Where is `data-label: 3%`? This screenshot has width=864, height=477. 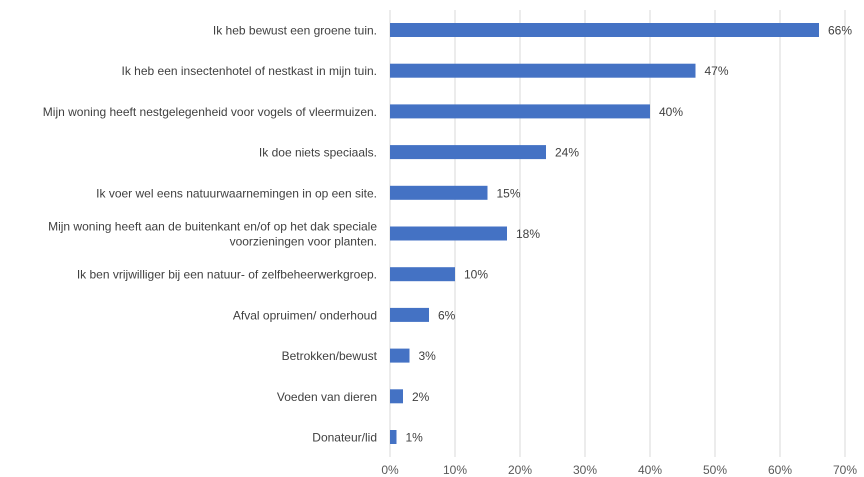 data-label: 3% is located at coordinates (428, 356).